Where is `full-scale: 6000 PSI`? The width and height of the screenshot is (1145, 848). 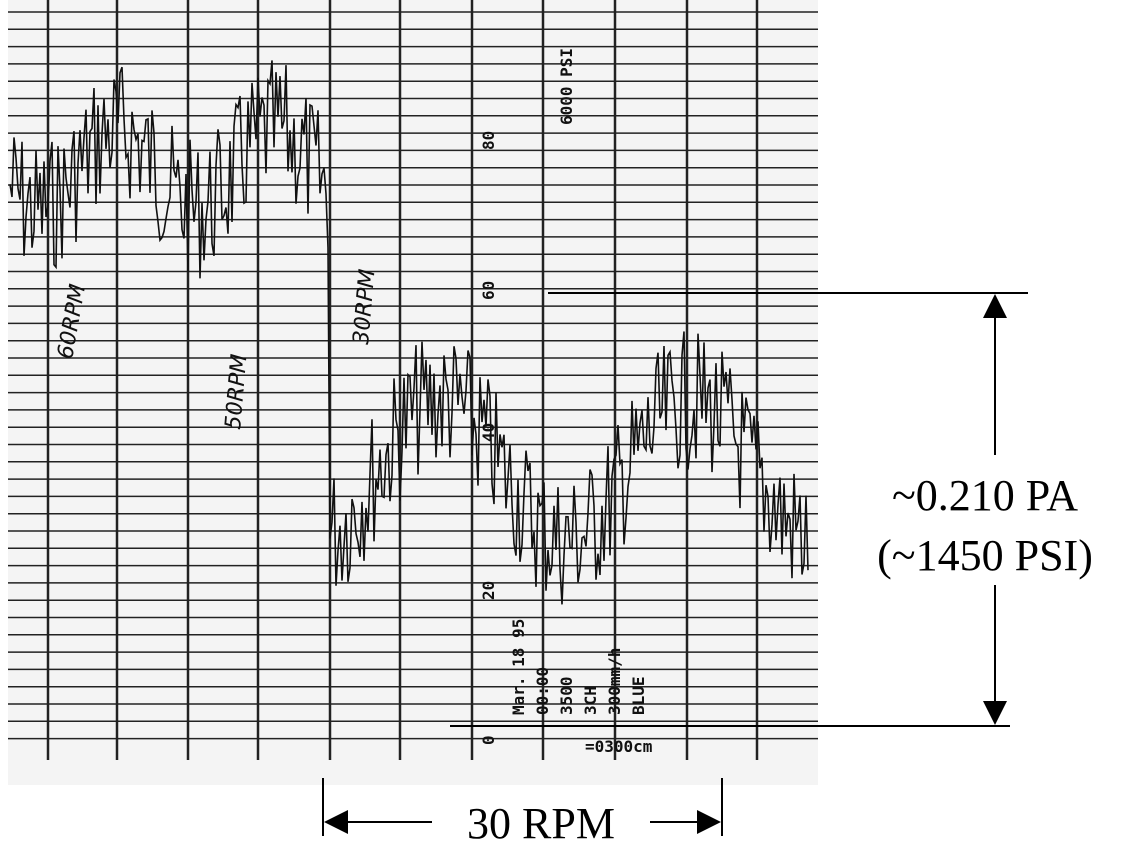
full-scale: 6000 PSI is located at coordinates (566, 86).